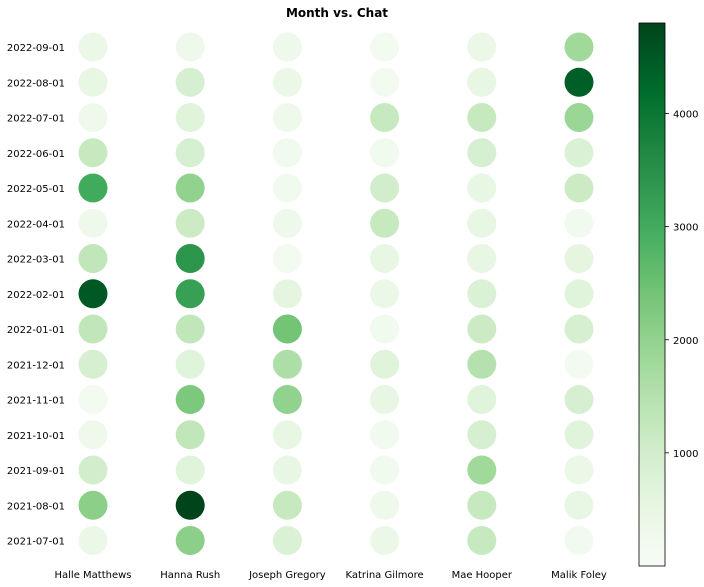 The width and height of the screenshot is (704, 587). What do you see at coordinates (337, 13) in the screenshot?
I see `chart-title: Month vs. Chat` at bounding box center [337, 13].